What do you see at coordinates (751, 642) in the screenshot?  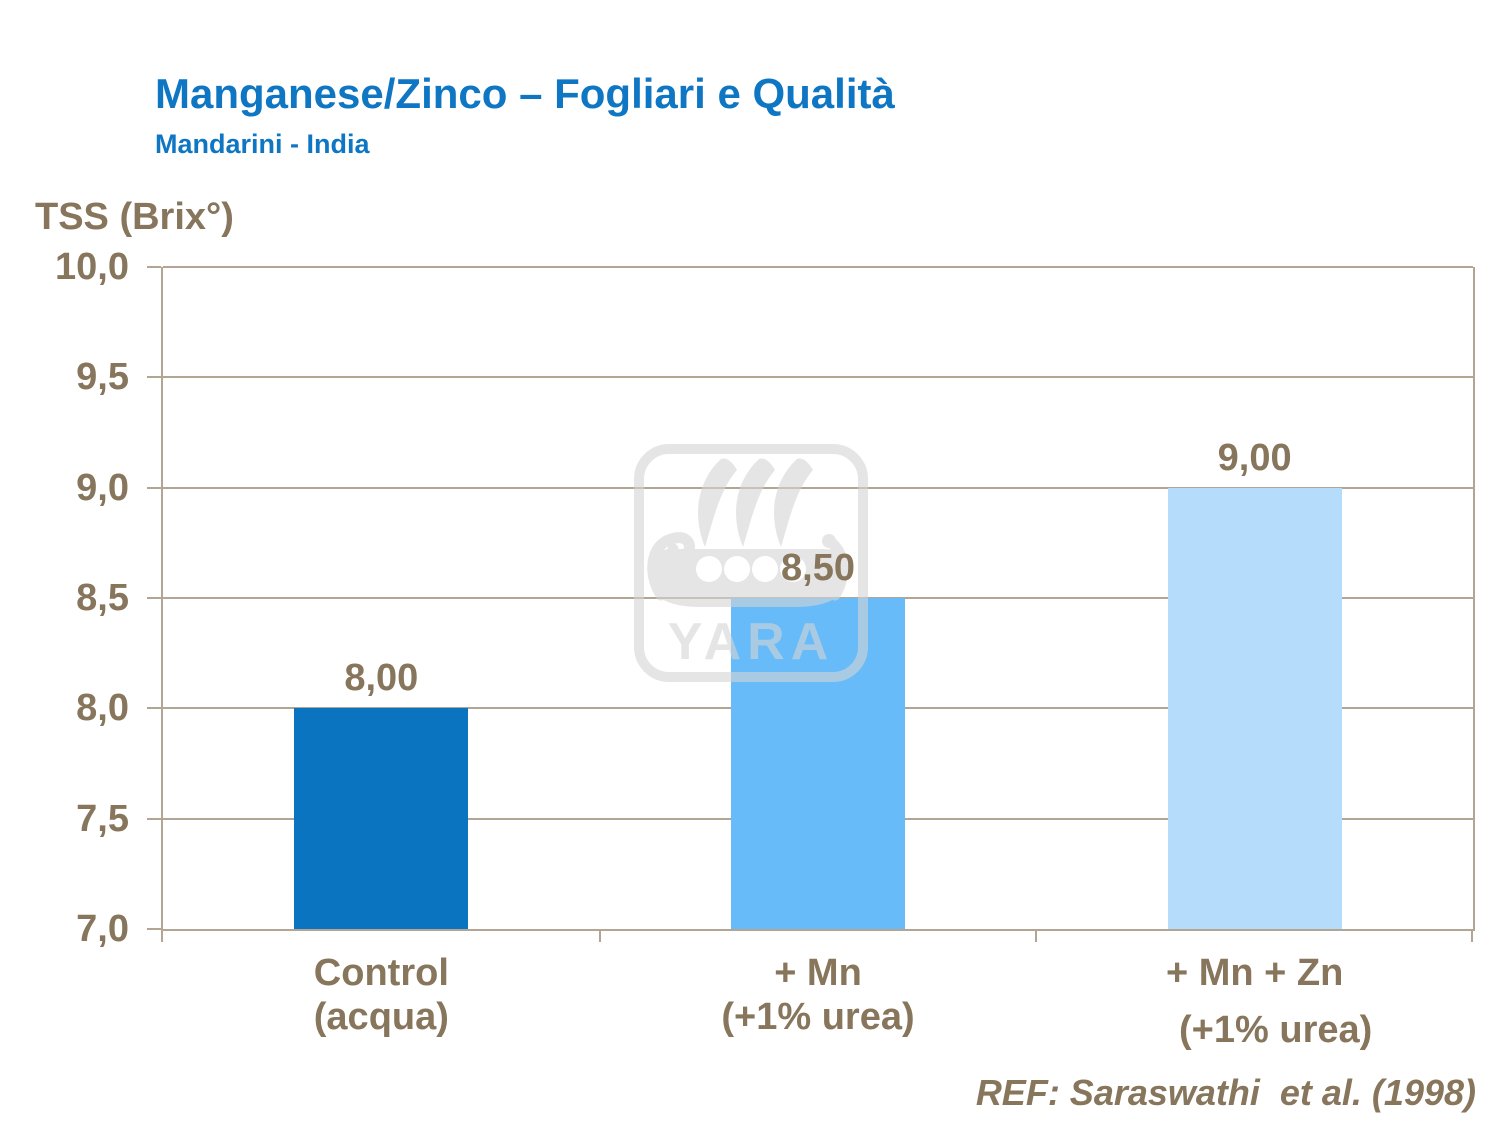 I see `yara-logo-text: YARA` at bounding box center [751, 642].